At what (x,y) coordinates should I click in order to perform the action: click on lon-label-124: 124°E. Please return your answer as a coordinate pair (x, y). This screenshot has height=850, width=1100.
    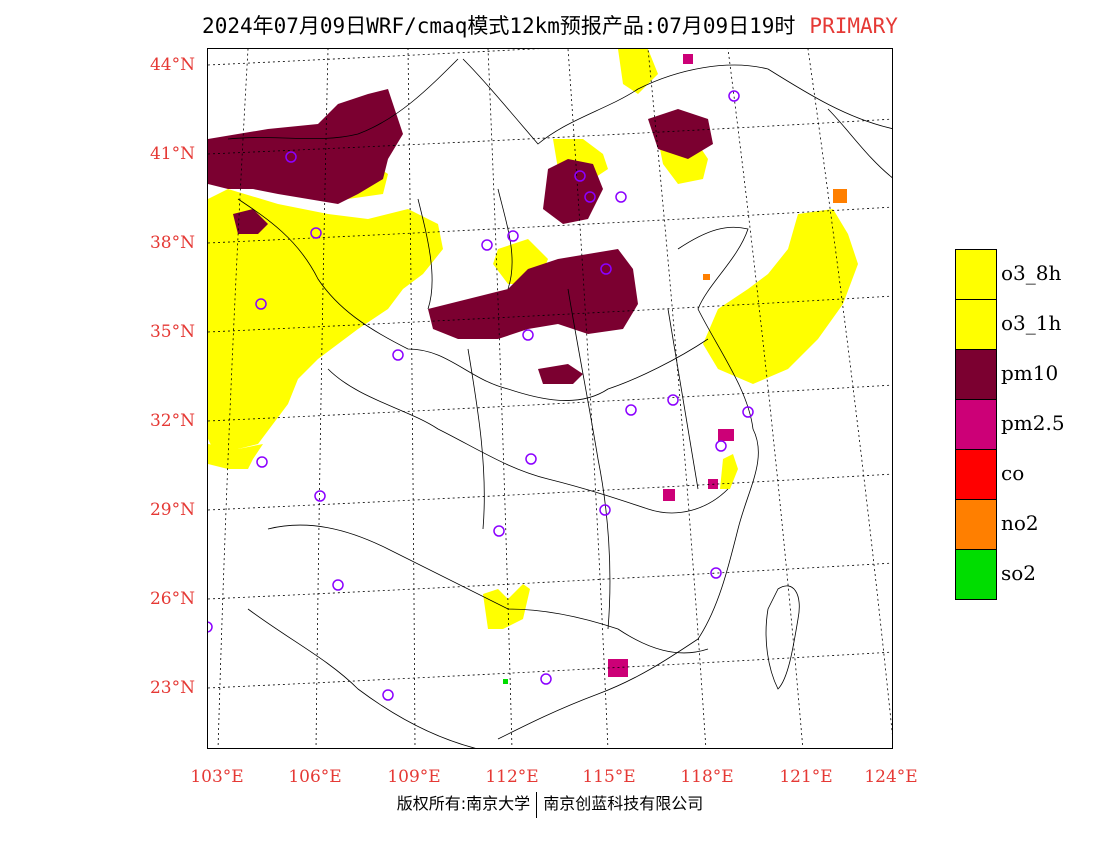
    Looking at the image, I should click on (891, 777).